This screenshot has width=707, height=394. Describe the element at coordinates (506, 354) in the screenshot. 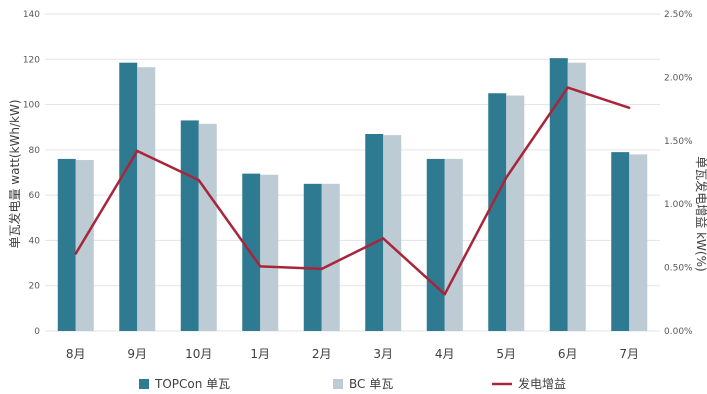

I see `x-tick-label: 5月` at that location.